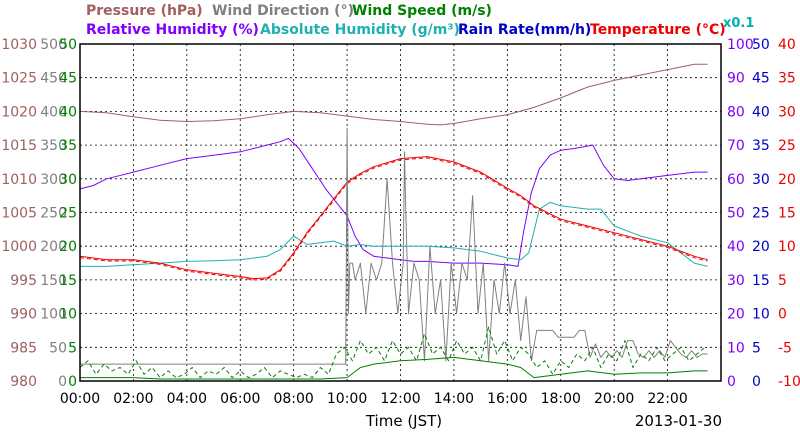 Image resolution: width=800 pixels, height=434 pixels. I want to click on y-tick-pressure: 1020, so click(19, 112).